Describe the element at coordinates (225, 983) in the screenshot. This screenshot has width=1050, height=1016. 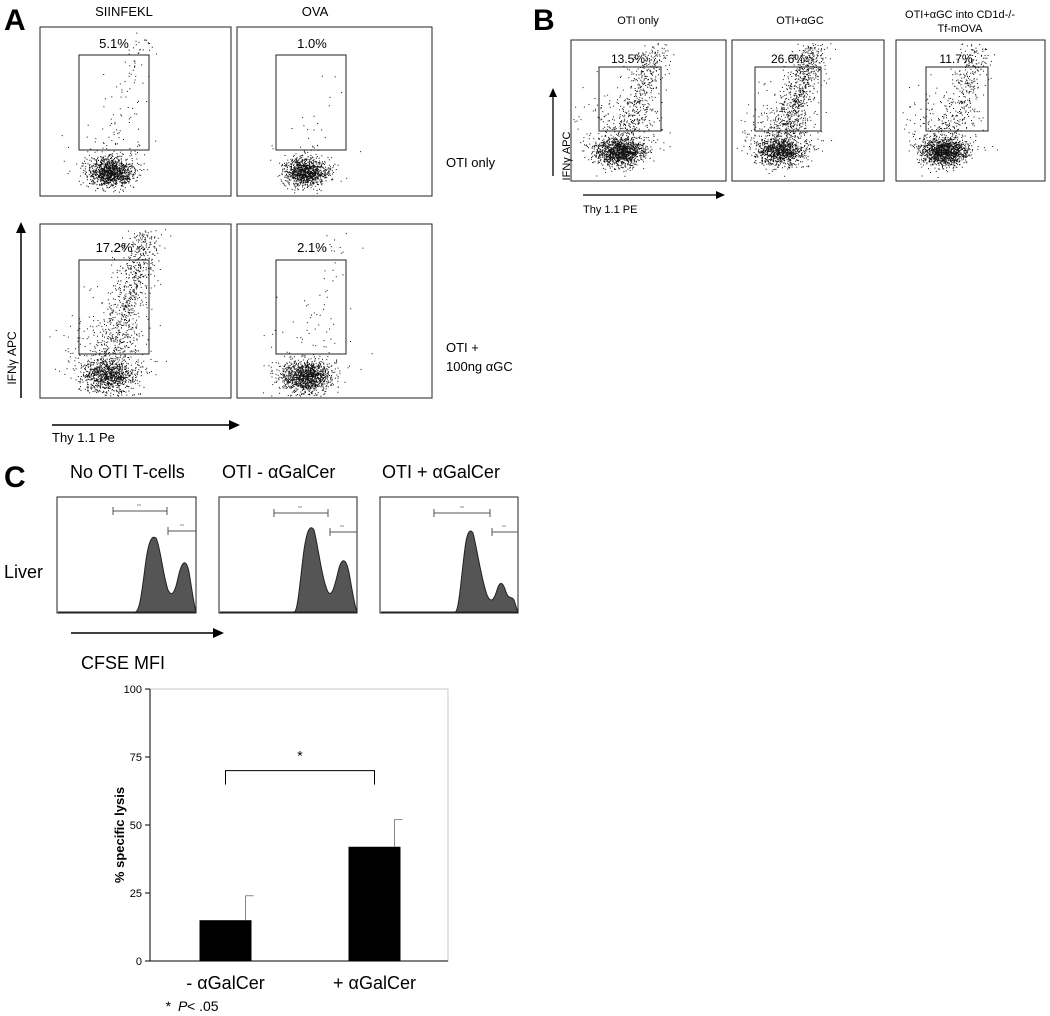
I see `x-category-label-0: - αGalCer` at that location.